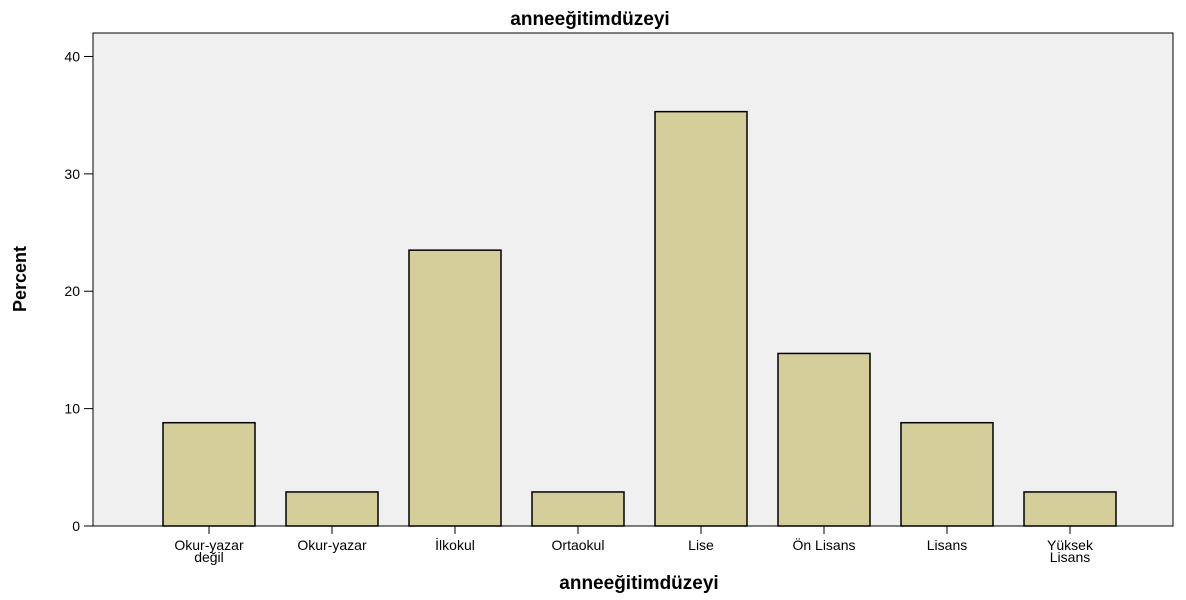 The width and height of the screenshot is (1186, 600). I want to click on x-axis-label: anneeğitimdüzeyi, so click(638, 583).